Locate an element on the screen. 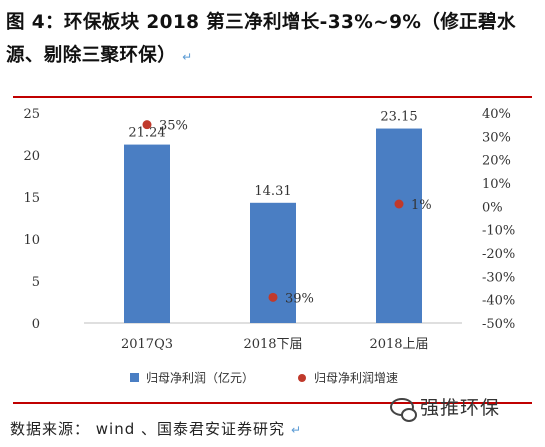 The width and height of the screenshot is (545, 447). wechat-icon is located at coordinates (403, 409).